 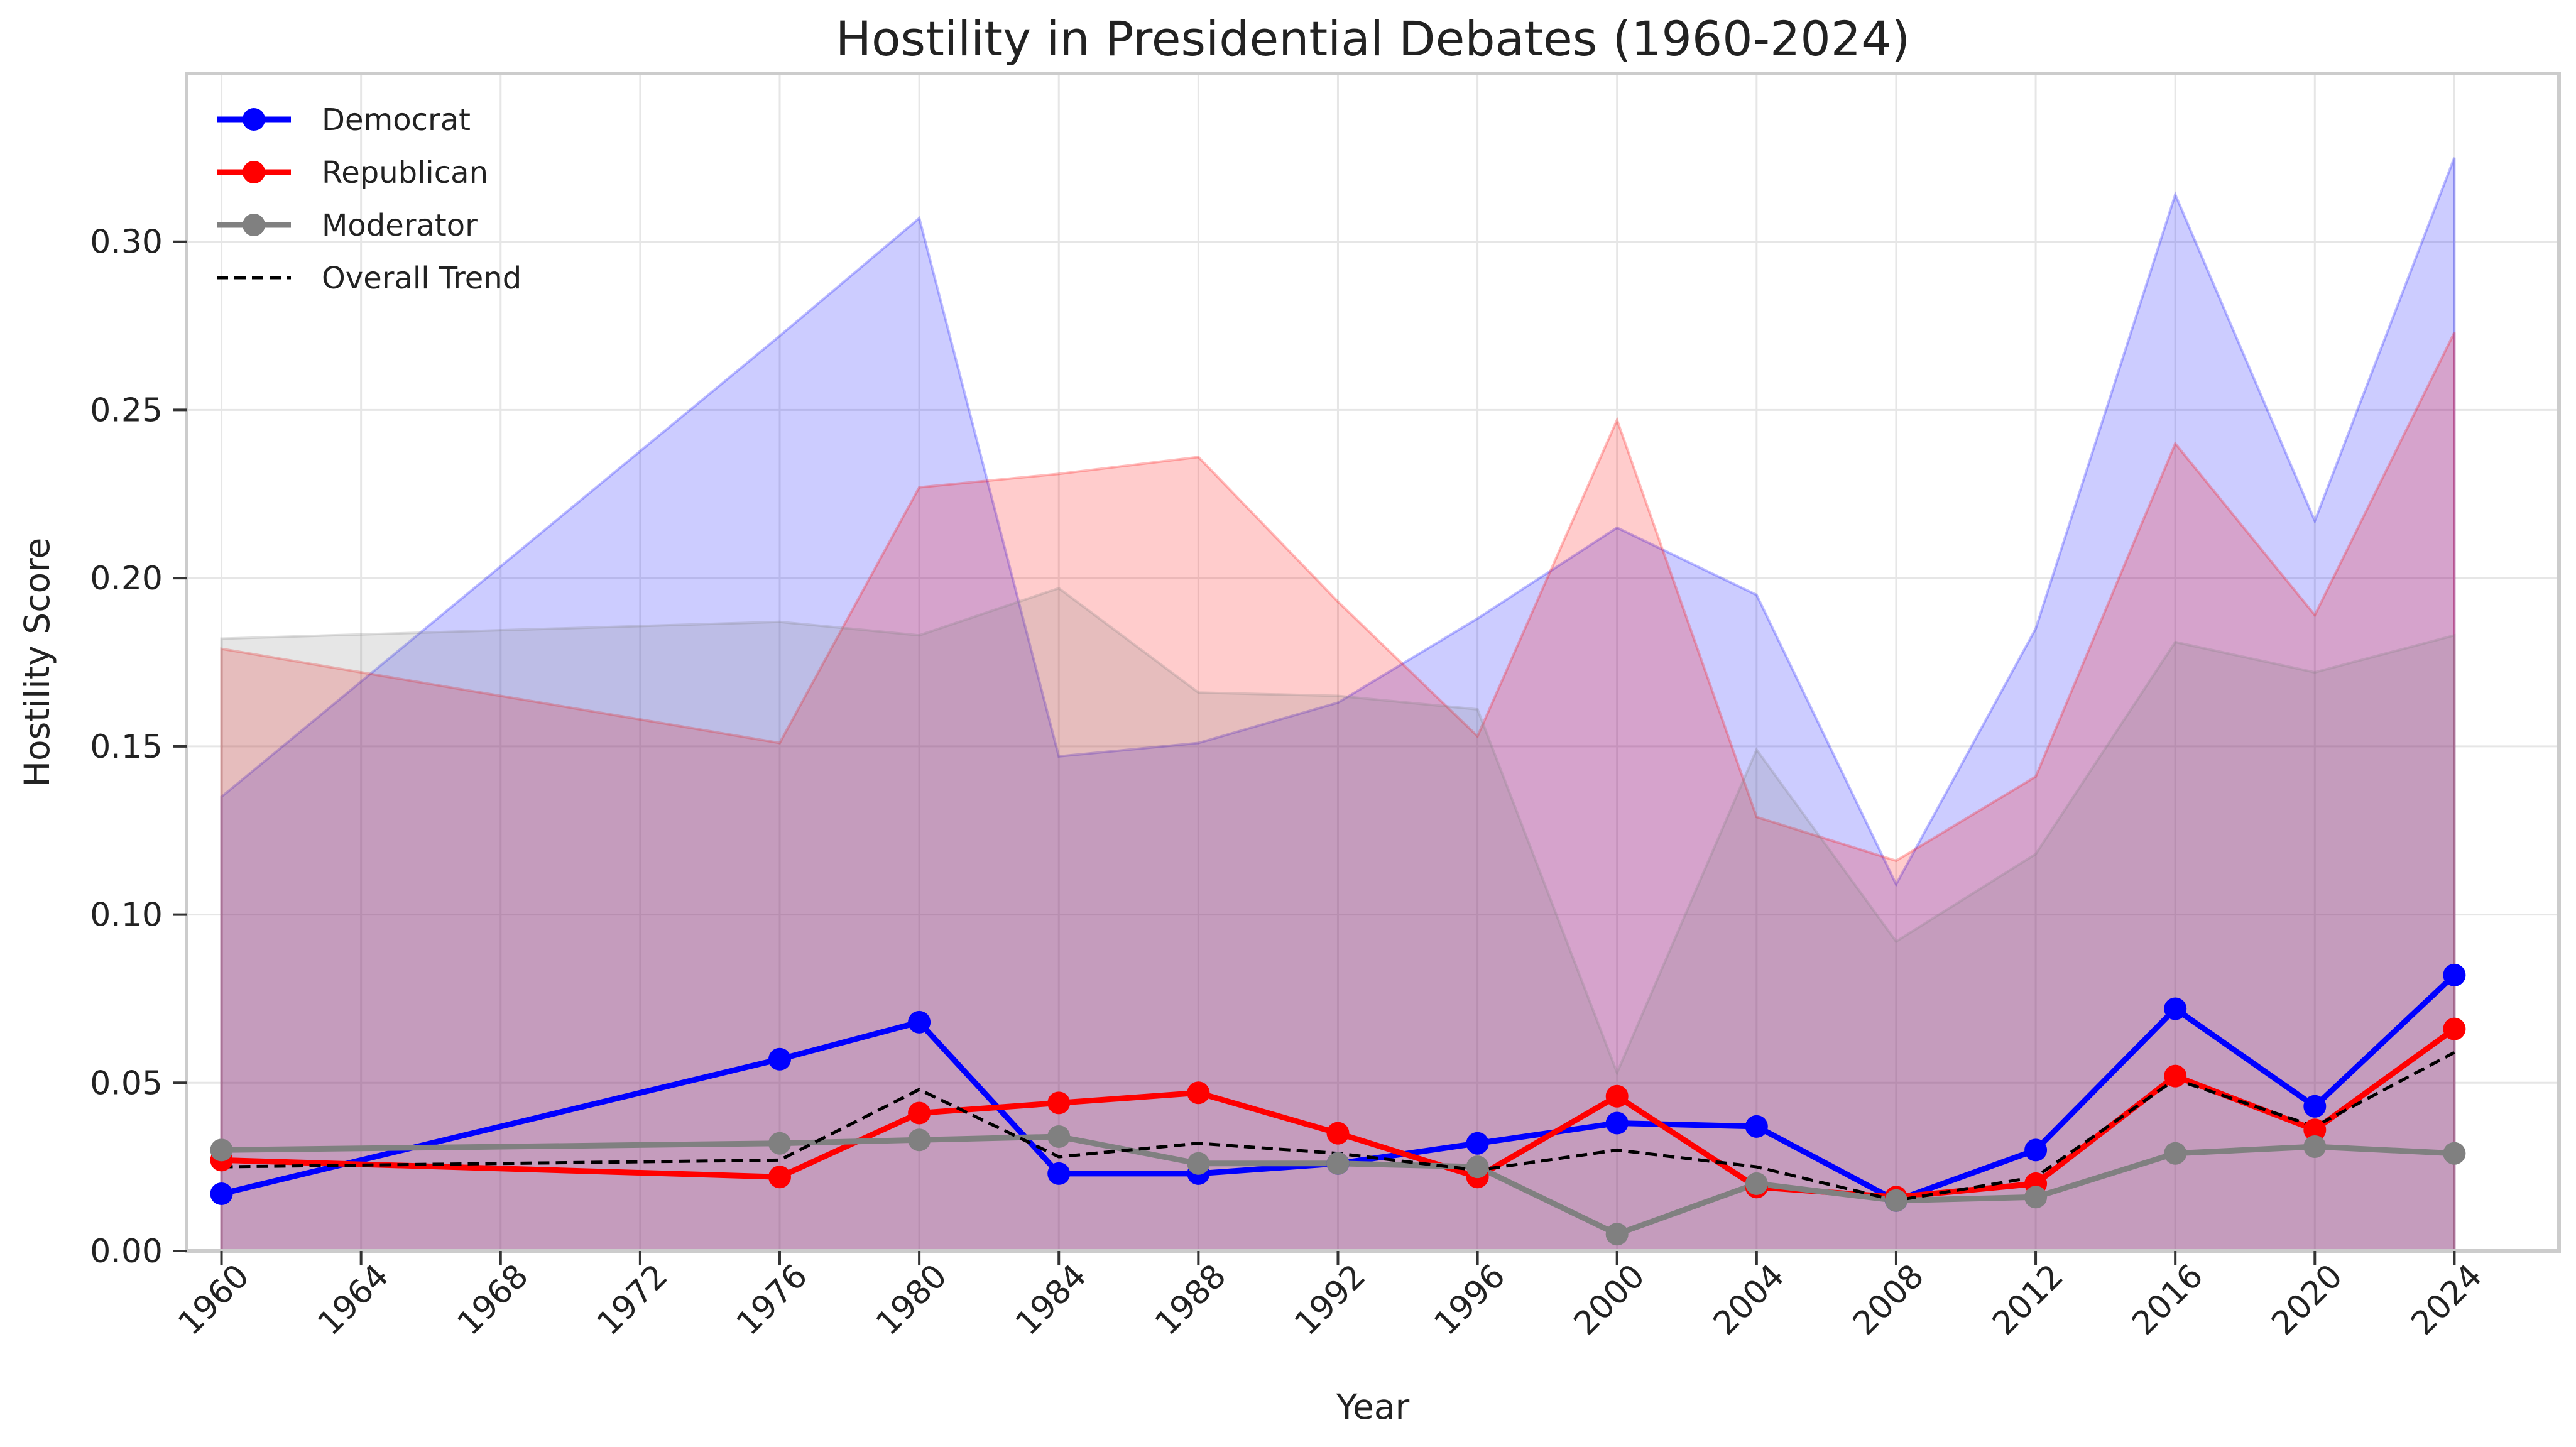 What do you see at coordinates (126, 747) in the screenshot?
I see `y-tick-label: 0.15` at bounding box center [126, 747].